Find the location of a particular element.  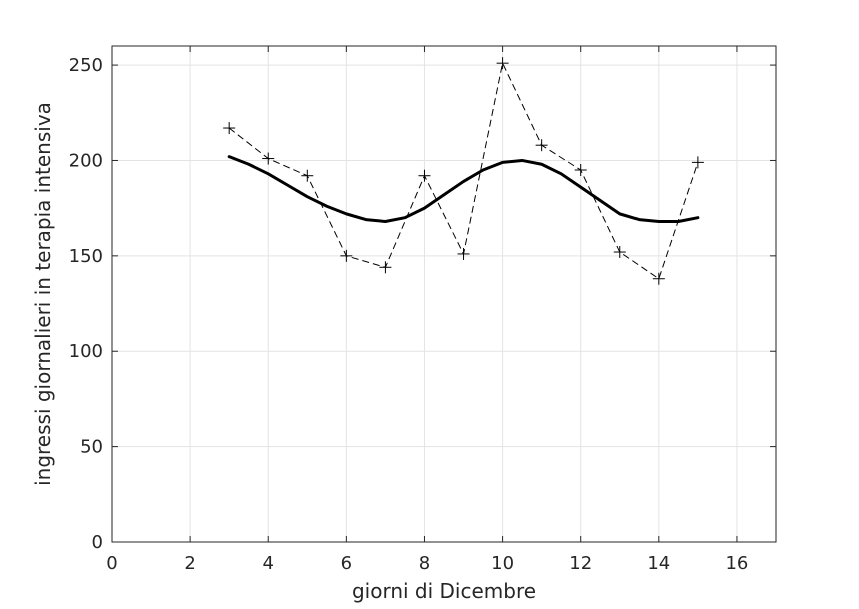

x-tick-label: 0 is located at coordinates (111, 563).